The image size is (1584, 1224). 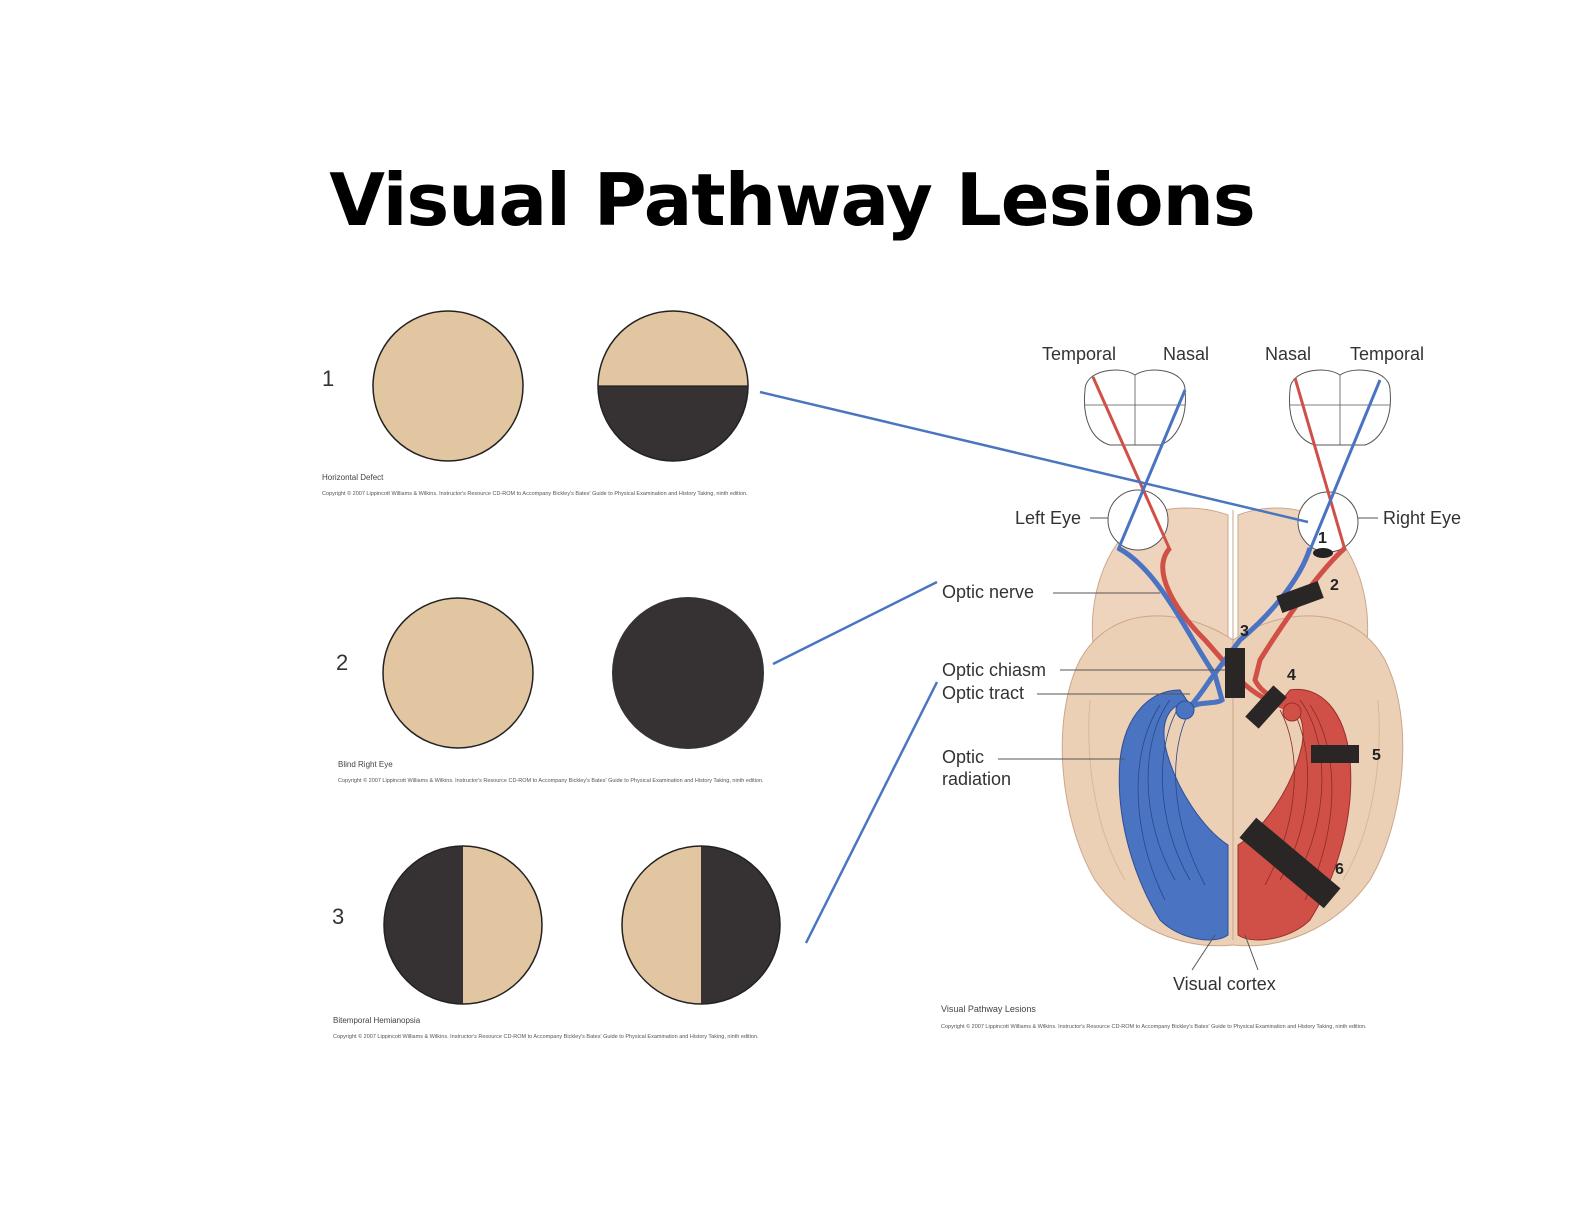 What do you see at coordinates (792, 200) in the screenshot?
I see `page-title: Visual Pathway Lesions` at bounding box center [792, 200].